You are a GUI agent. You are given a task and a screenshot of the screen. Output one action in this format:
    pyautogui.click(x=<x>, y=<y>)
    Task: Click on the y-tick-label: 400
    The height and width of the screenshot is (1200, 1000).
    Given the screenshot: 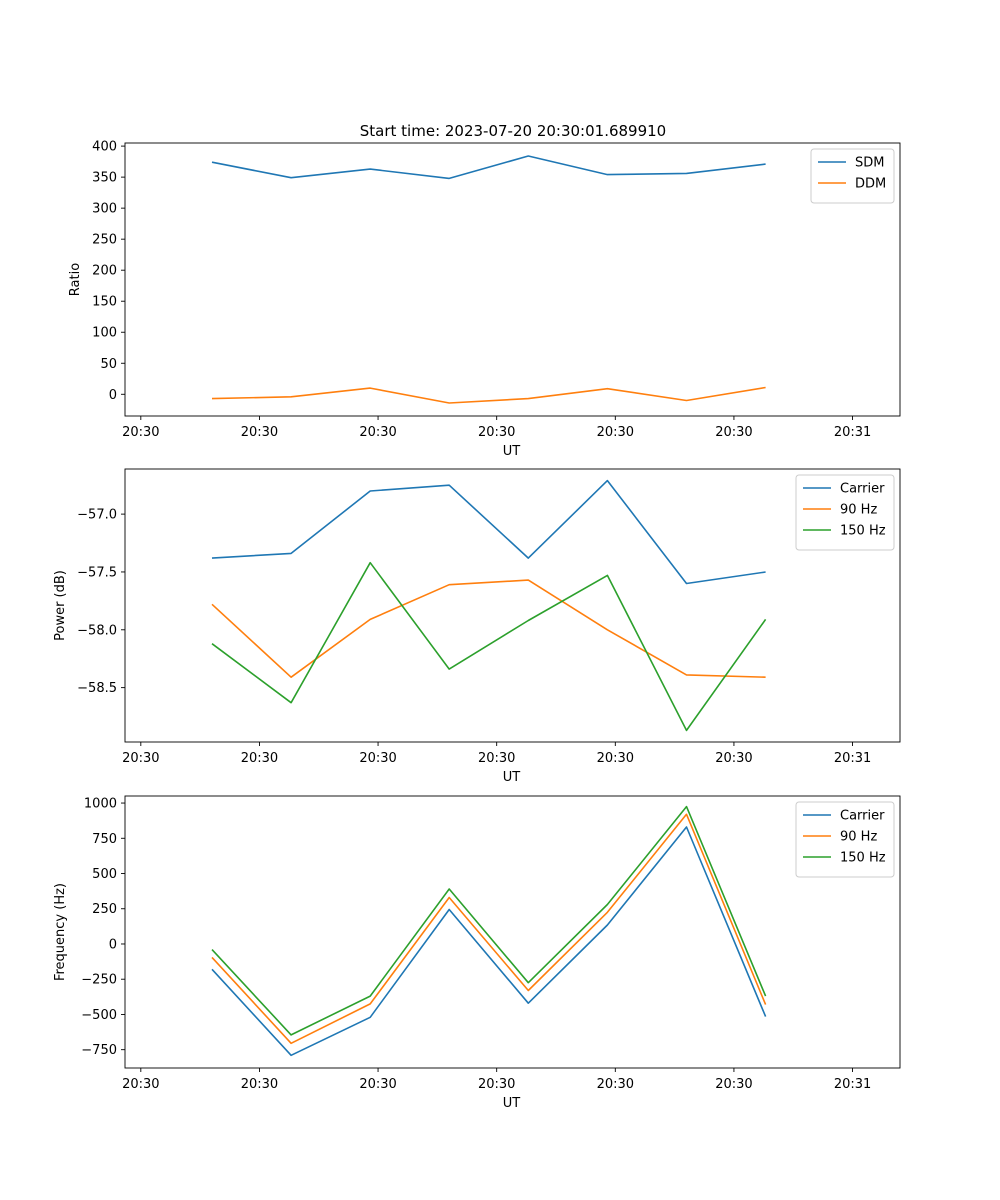 What is the action you would take?
    pyautogui.click(x=104, y=147)
    